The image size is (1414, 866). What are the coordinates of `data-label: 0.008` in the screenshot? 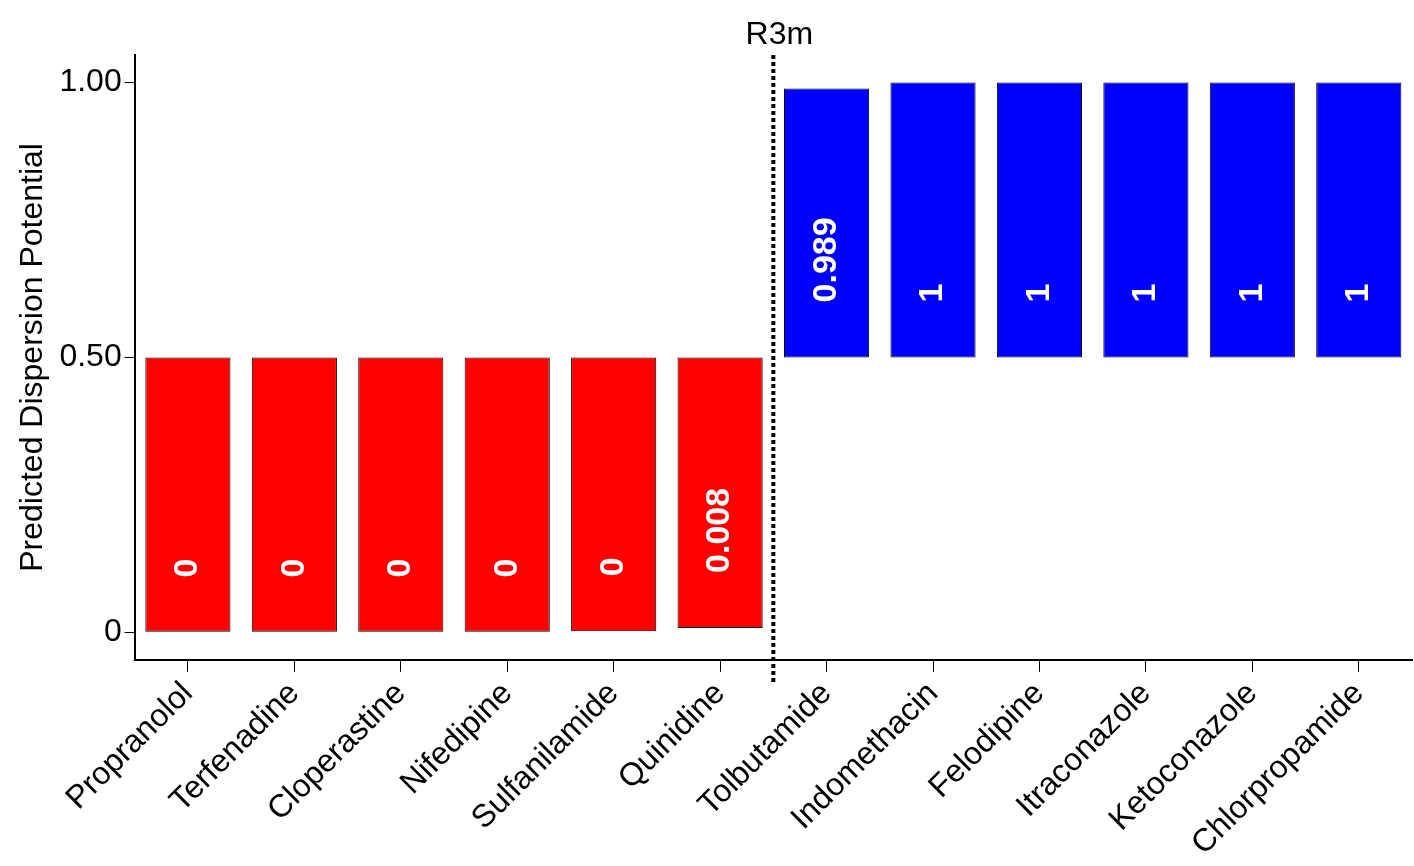 It's located at (717, 530).